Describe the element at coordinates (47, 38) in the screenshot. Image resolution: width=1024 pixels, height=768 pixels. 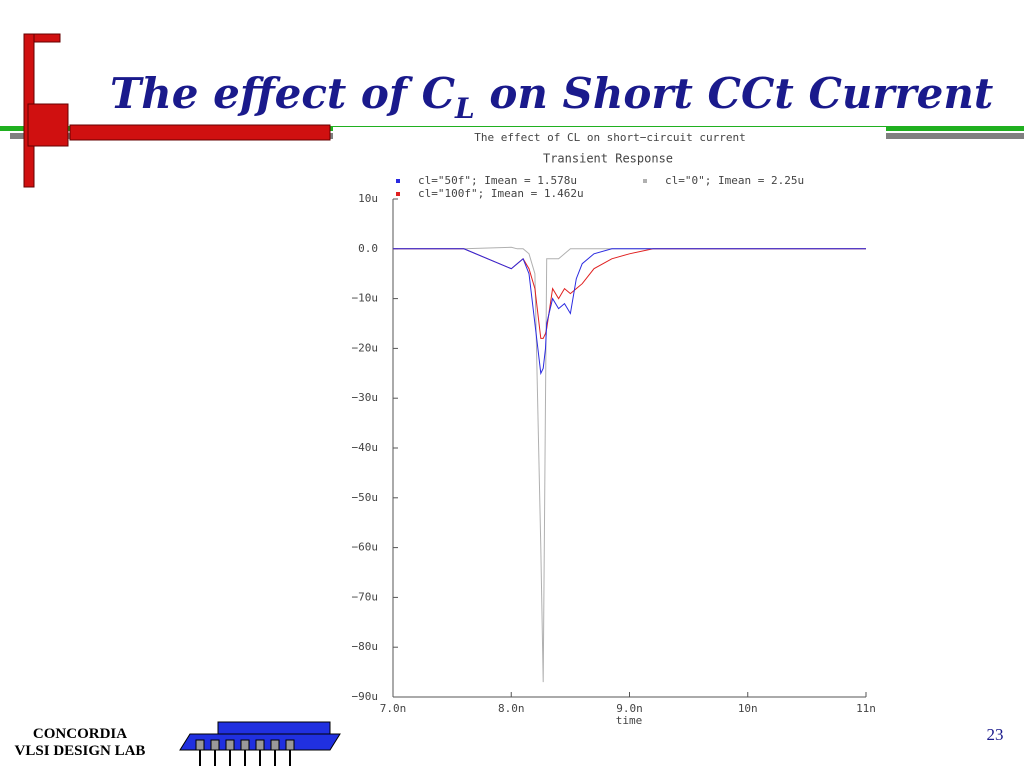
I see `red-cap` at that location.